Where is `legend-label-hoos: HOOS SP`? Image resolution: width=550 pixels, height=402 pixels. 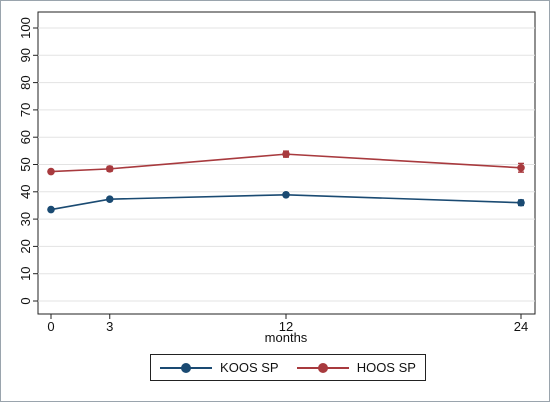
legend-label-hoos: HOOS SP is located at coordinates (386, 367).